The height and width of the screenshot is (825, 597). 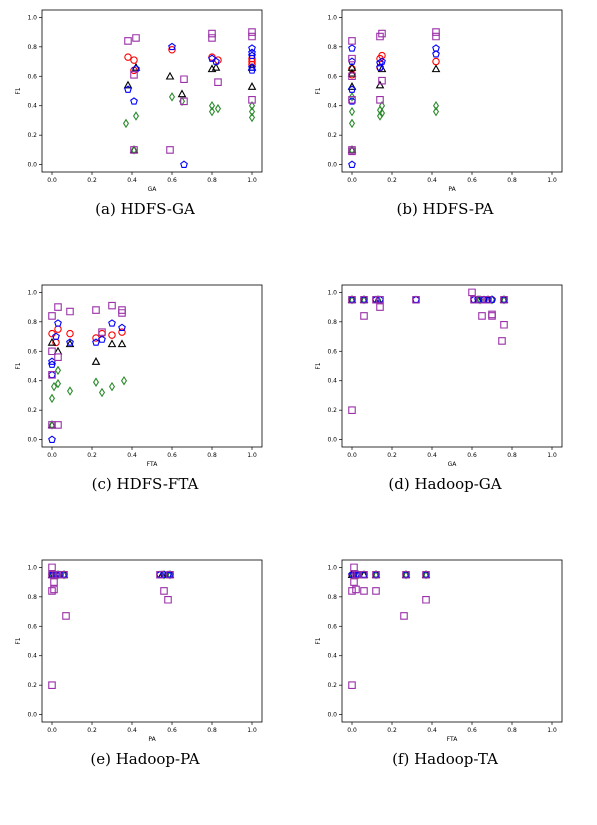 I want to click on y-tick-label: 0.6, so click(x=32, y=626).